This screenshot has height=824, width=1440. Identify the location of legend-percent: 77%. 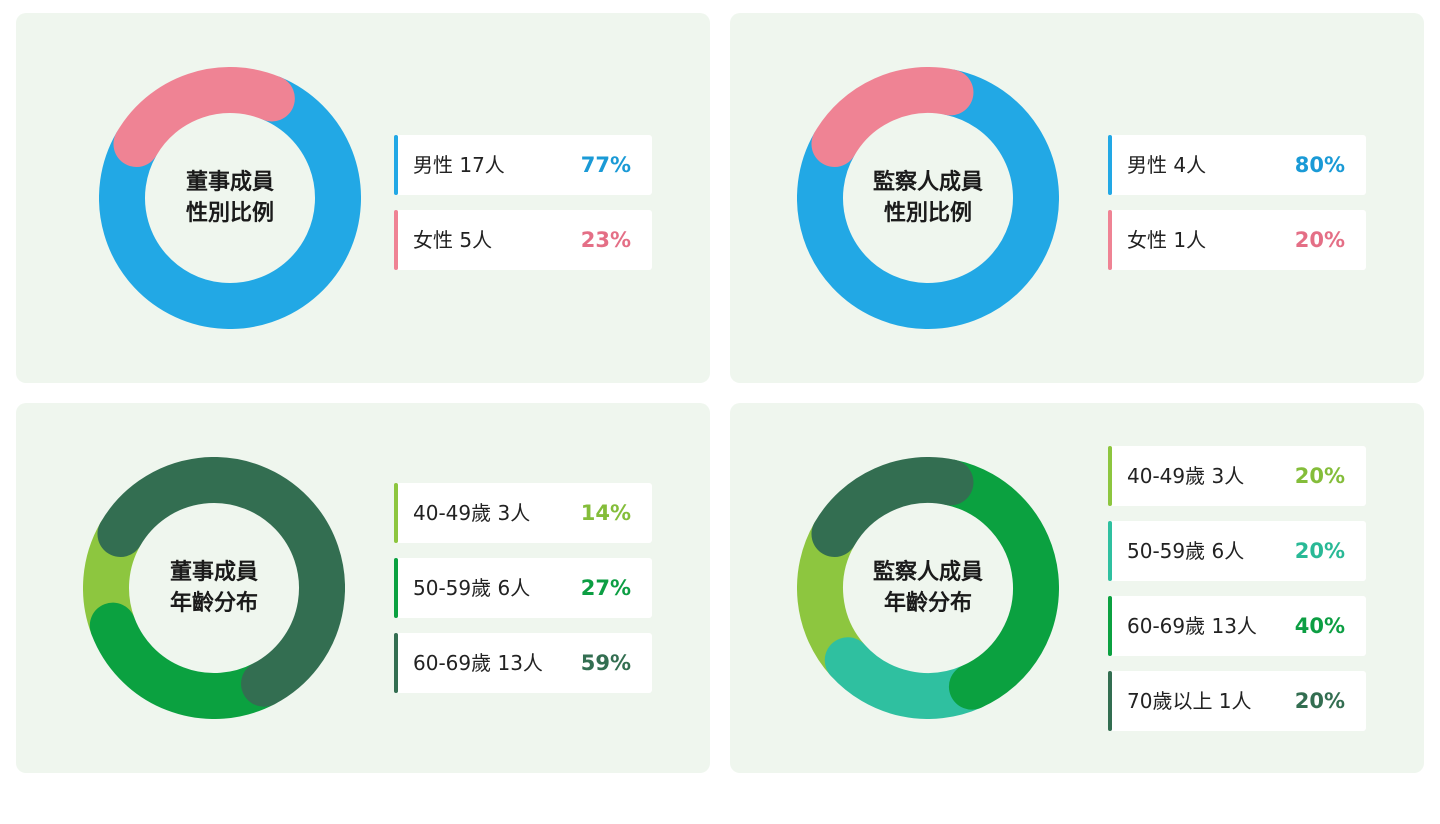
(605, 165).